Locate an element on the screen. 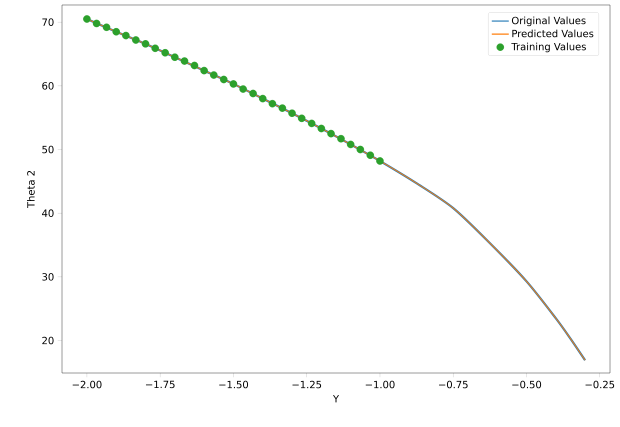 The height and width of the screenshot is (427, 620). x-tick-label: −2.00 is located at coordinates (87, 384).